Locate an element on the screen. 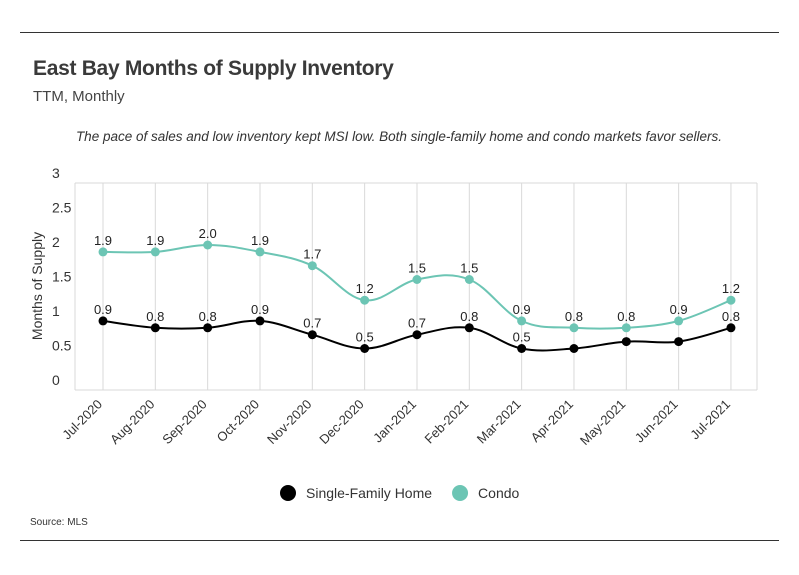 The image size is (799, 575). legend-marker-single-family-home is located at coordinates (288, 493).